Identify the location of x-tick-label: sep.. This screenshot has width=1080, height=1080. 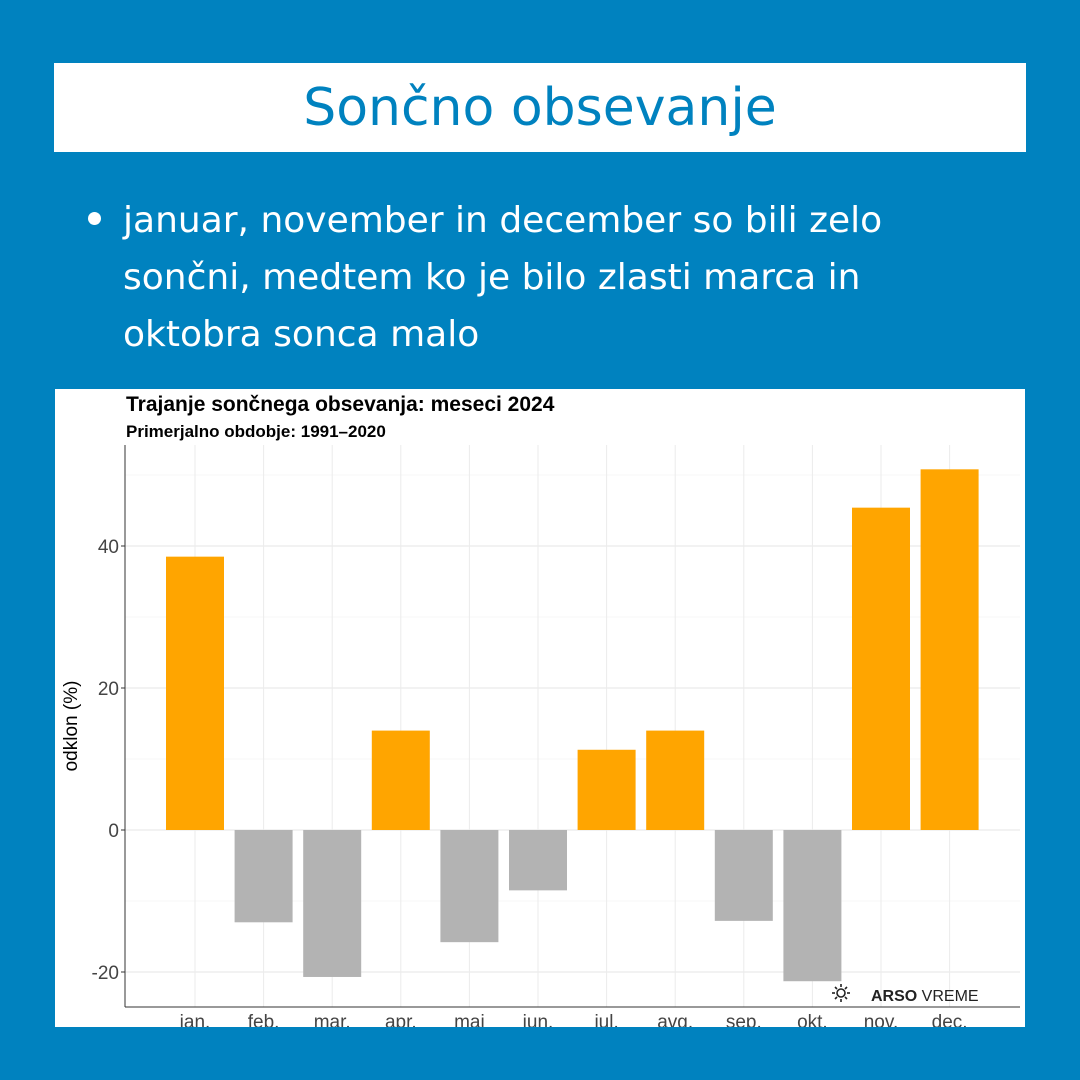
(744, 1019).